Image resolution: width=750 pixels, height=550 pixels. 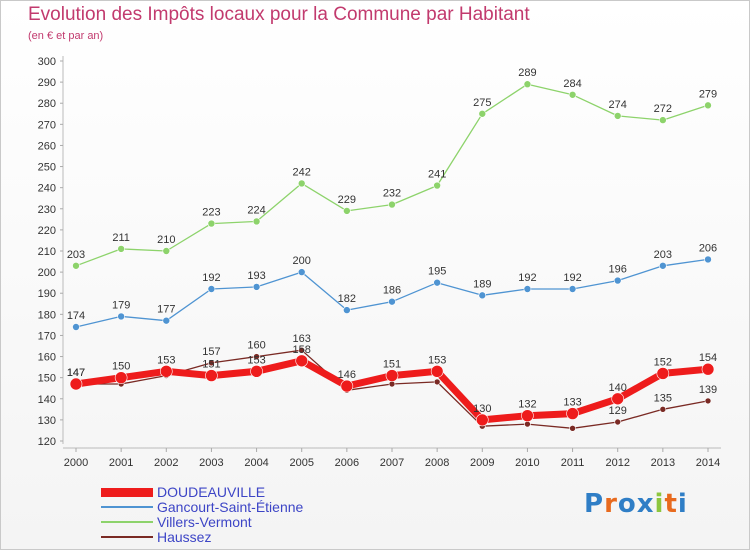 What do you see at coordinates (256, 210) in the screenshot?
I see `data-label-villers-vermont: 224` at bounding box center [256, 210].